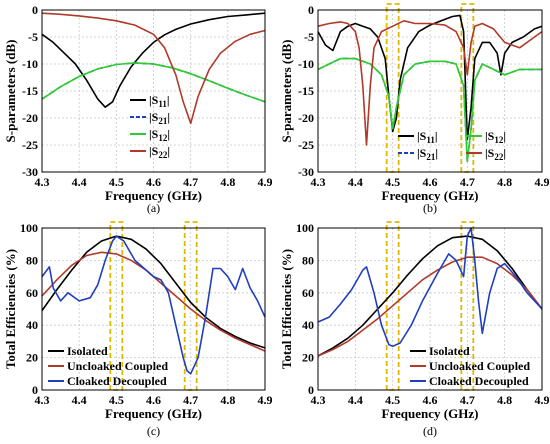  What do you see at coordinates (153, 431) in the screenshot?
I see `panel-caption: (c)` at bounding box center [153, 431].